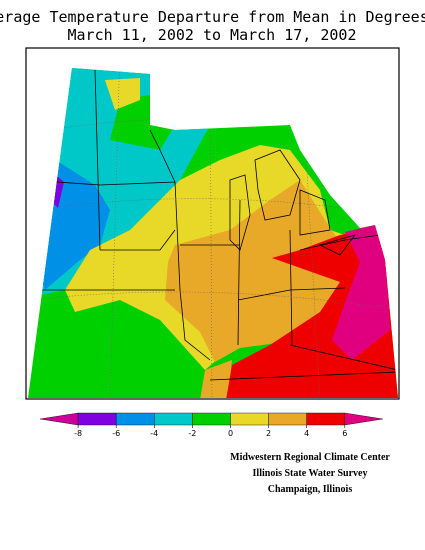  What do you see at coordinates (116, 433) in the screenshot?
I see `legend-tick-label: -6` at bounding box center [116, 433].